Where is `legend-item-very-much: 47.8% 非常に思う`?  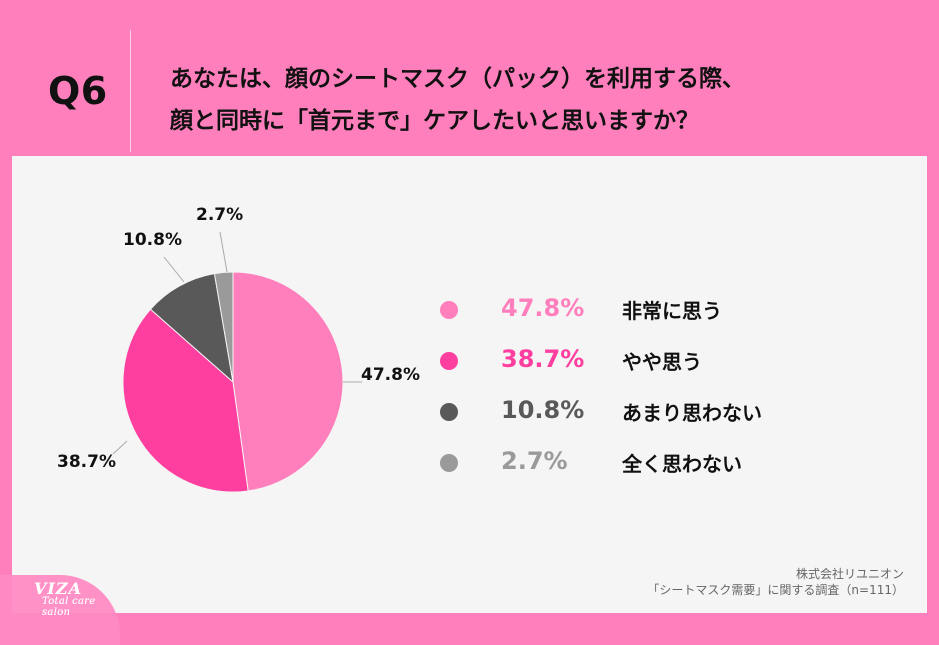
legend-item-very-much: 47.8% 非常に思う is located at coordinates (650, 307).